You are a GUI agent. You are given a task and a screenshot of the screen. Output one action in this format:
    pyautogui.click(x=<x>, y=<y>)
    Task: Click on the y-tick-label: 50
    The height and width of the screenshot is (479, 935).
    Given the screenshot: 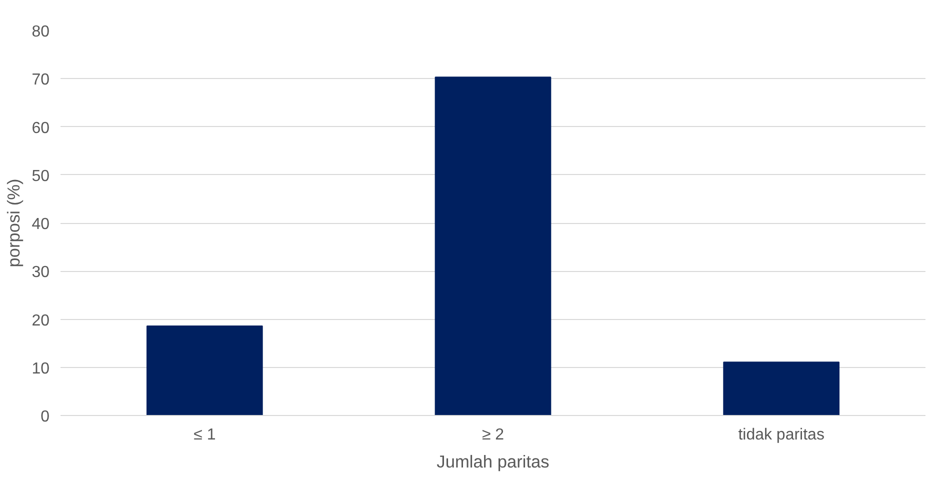 What is the action you would take?
    pyautogui.click(x=41, y=176)
    